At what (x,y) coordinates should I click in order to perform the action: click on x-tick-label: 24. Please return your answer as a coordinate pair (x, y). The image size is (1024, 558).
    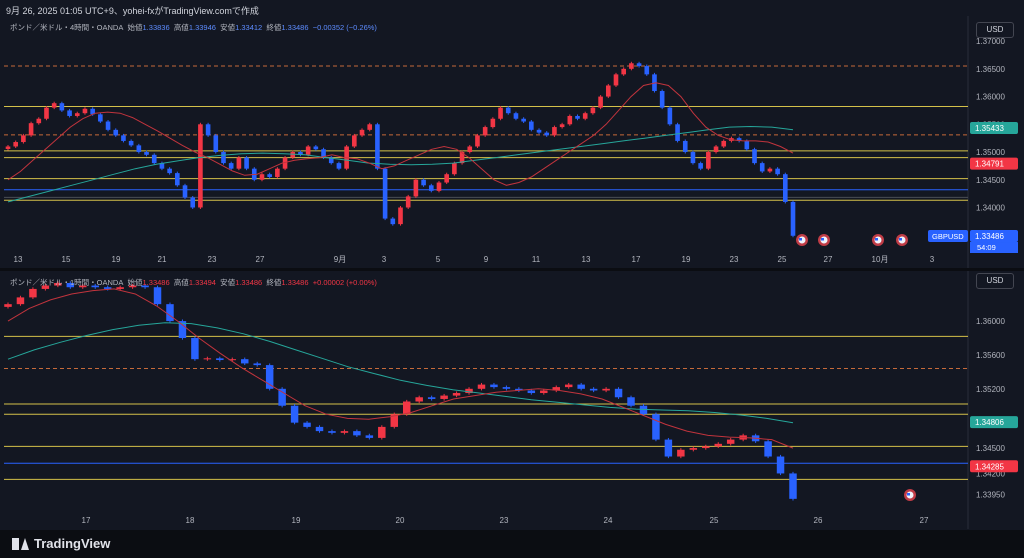
    Looking at the image, I should click on (608, 520).